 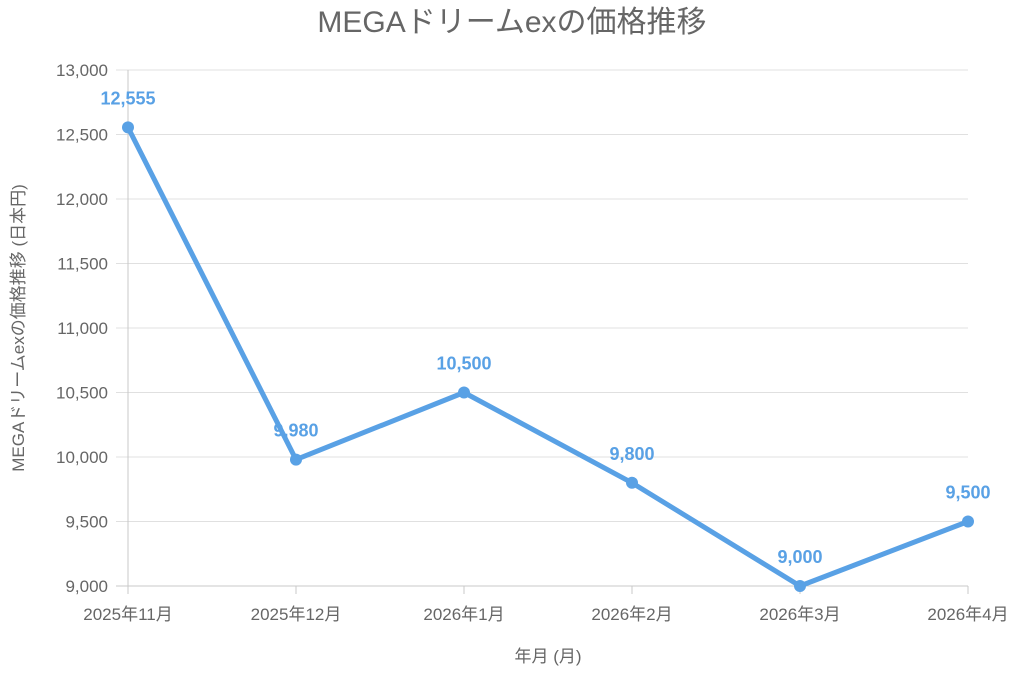 I want to click on data-label: 10,500, so click(x=463, y=364).